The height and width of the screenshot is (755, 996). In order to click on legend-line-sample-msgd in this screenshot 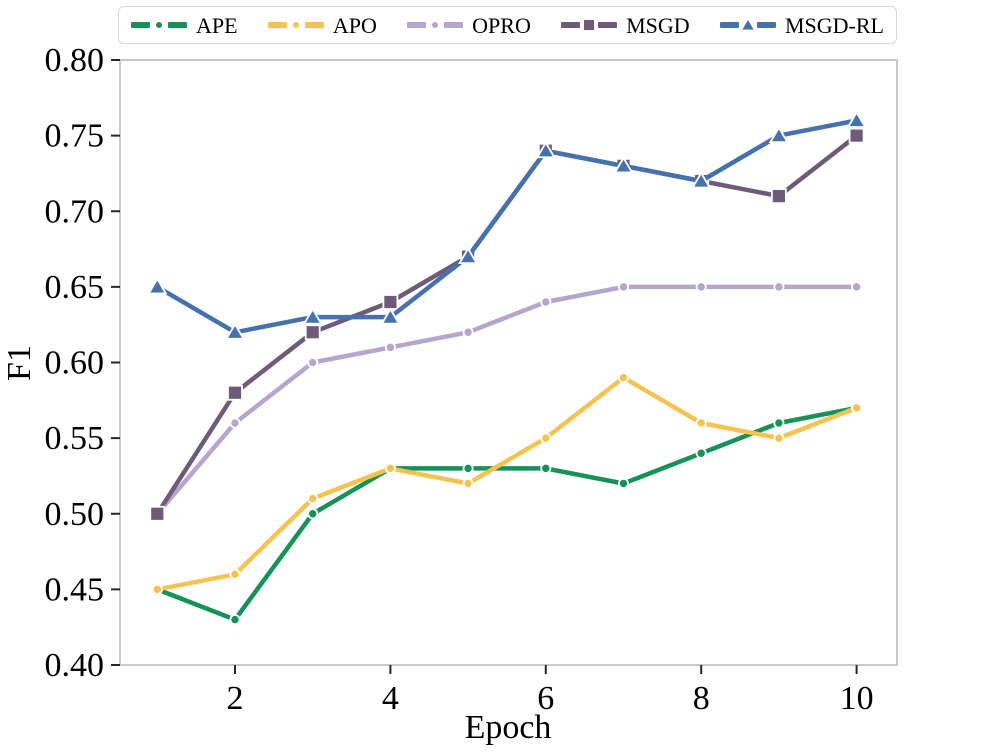, I will do `click(589, 25)`.